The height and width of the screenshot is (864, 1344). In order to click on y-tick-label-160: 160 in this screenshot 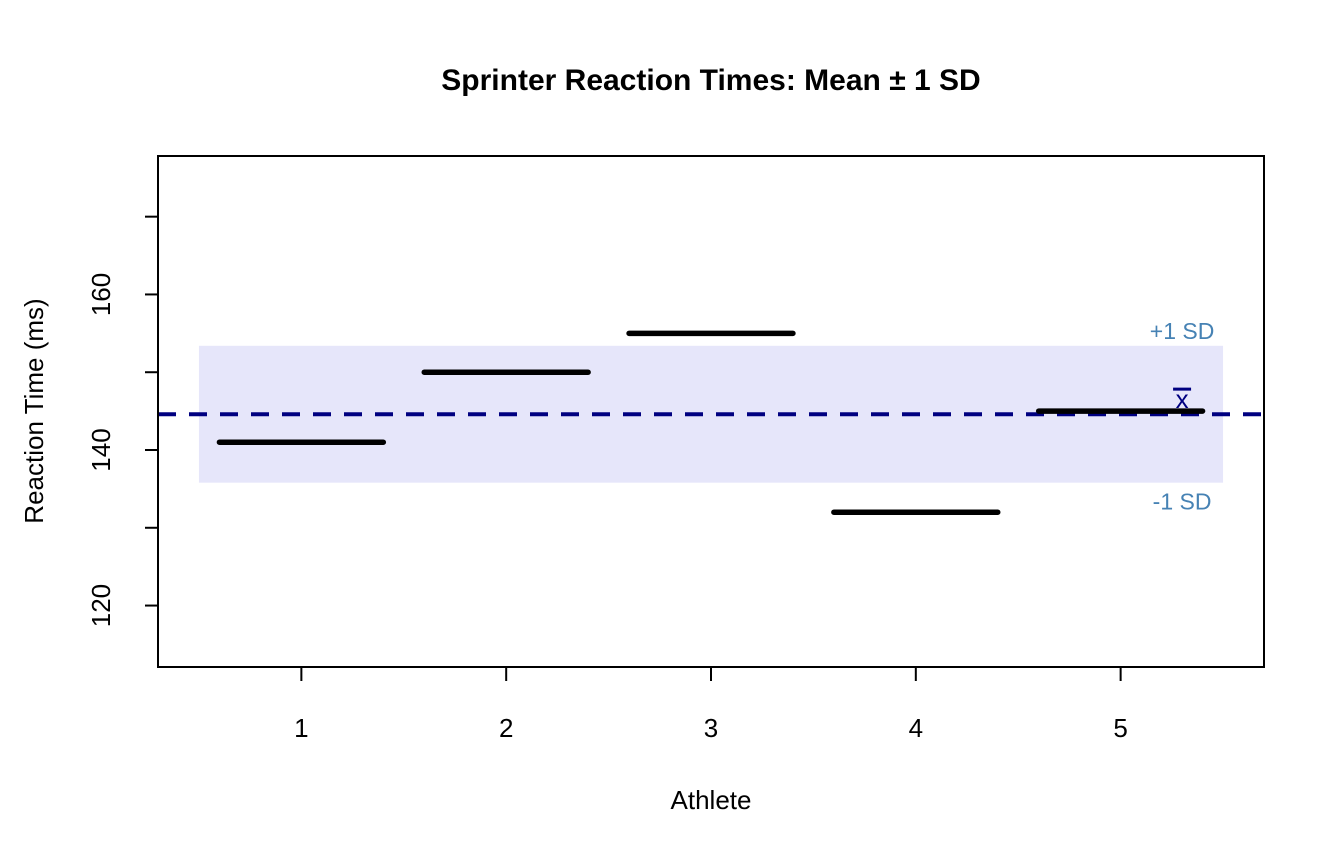, I will do `click(101, 294)`.